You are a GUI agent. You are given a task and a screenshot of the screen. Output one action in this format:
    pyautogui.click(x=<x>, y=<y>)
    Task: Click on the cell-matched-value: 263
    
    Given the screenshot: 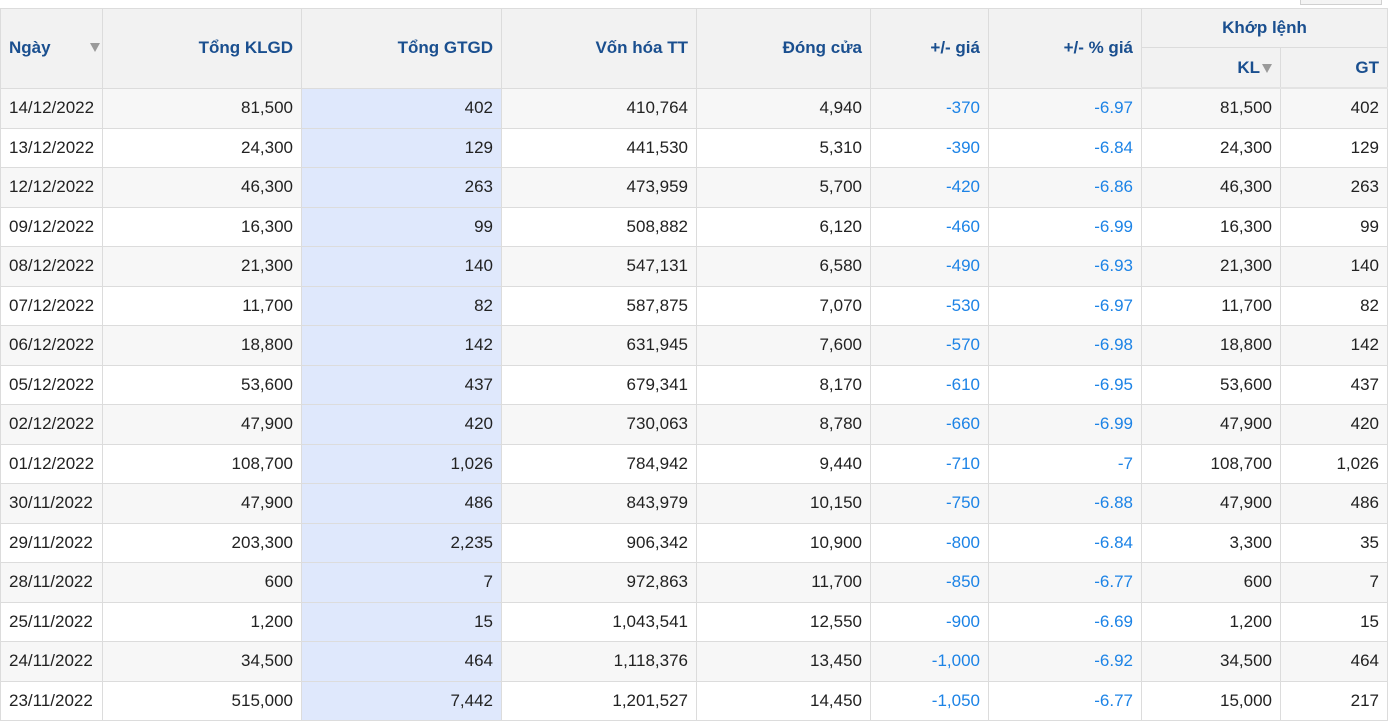 What is the action you would take?
    pyautogui.click(x=1334, y=187)
    